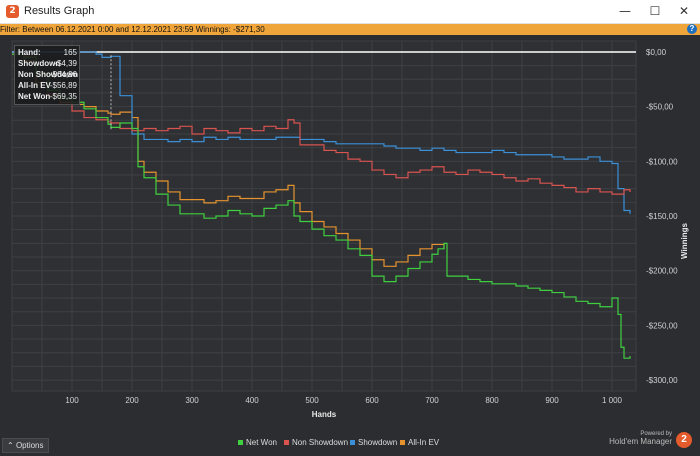 The image size is (700, 456). I want to click on powered-by: Powered by Hold'em Manager, so click(640, 438).